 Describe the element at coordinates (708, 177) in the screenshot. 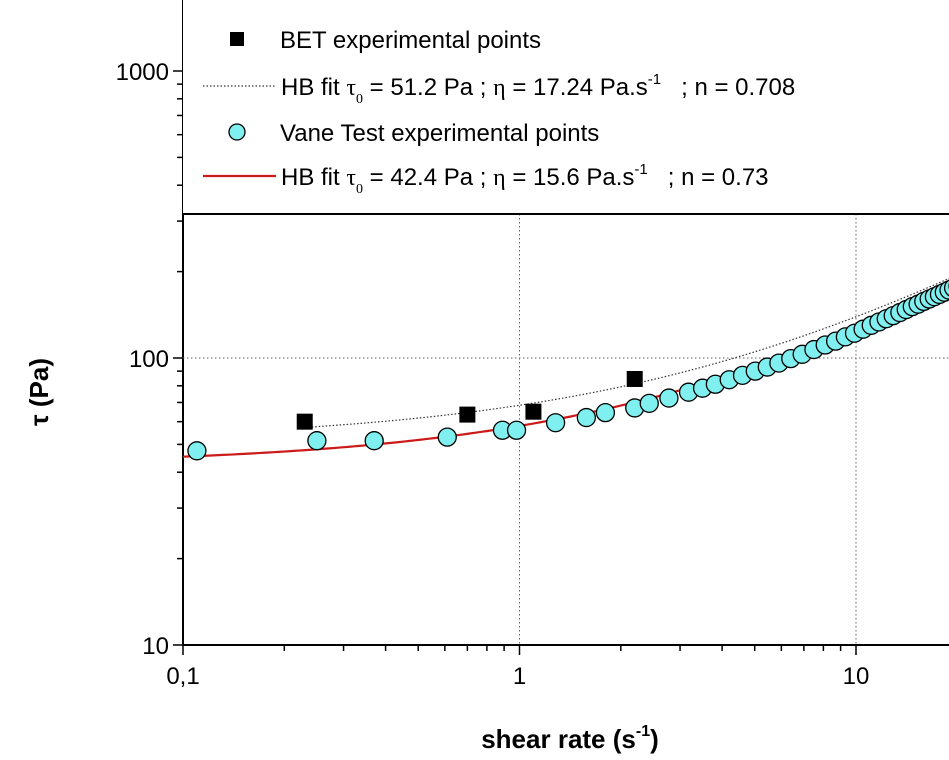

I see `legend-label-vane-fit-part: ; n = 0.73` at that location.